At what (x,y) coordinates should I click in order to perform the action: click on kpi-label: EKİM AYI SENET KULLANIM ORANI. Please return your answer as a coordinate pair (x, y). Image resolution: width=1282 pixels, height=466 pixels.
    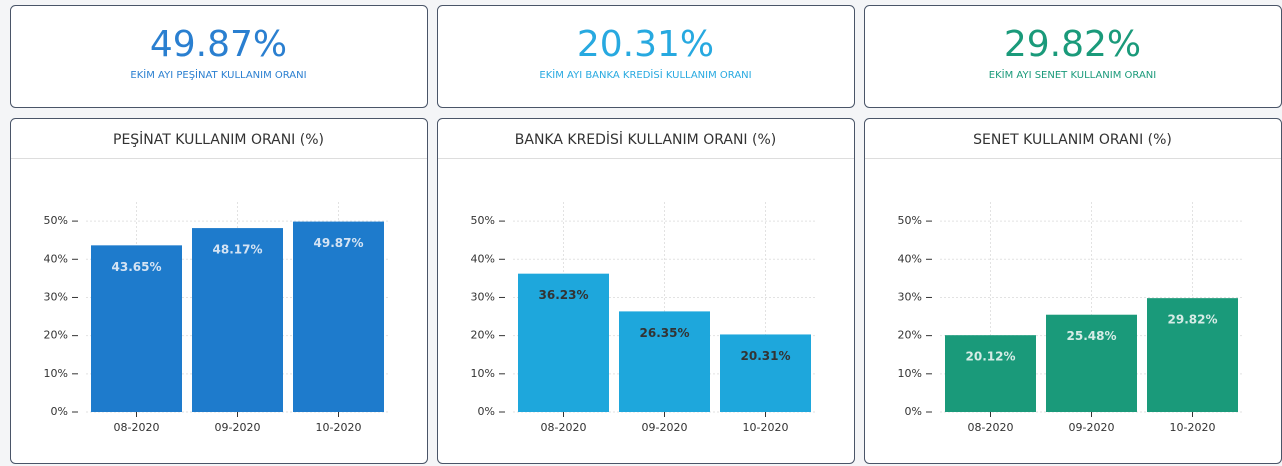
    Looking at the image, I should click on (1072, 74).